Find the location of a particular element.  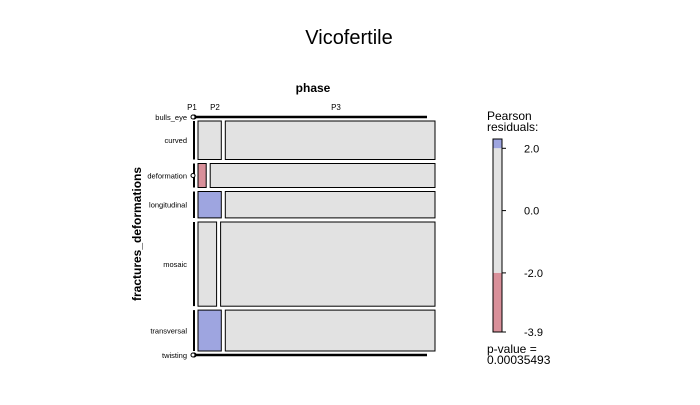

zero-marker-bulls-eye is located at coordinates (193, 117).